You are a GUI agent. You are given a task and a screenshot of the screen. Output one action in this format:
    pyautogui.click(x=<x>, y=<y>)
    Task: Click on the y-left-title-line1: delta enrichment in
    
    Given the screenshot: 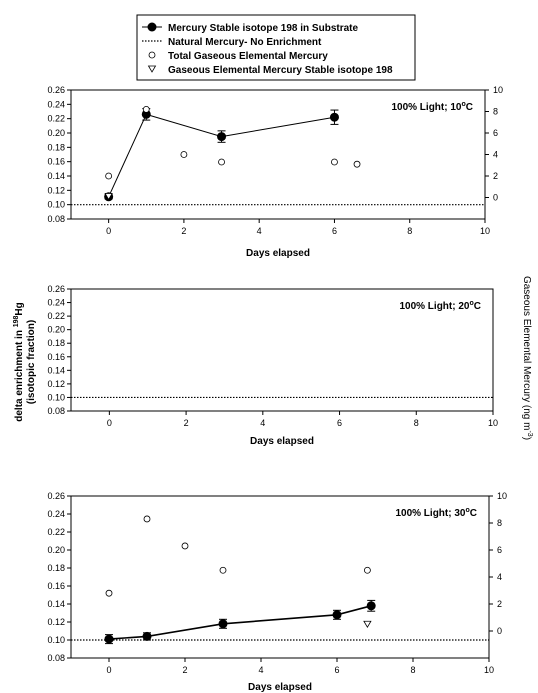 What is the action you would take?
    pyautogui.click(x=19, y=374)
    